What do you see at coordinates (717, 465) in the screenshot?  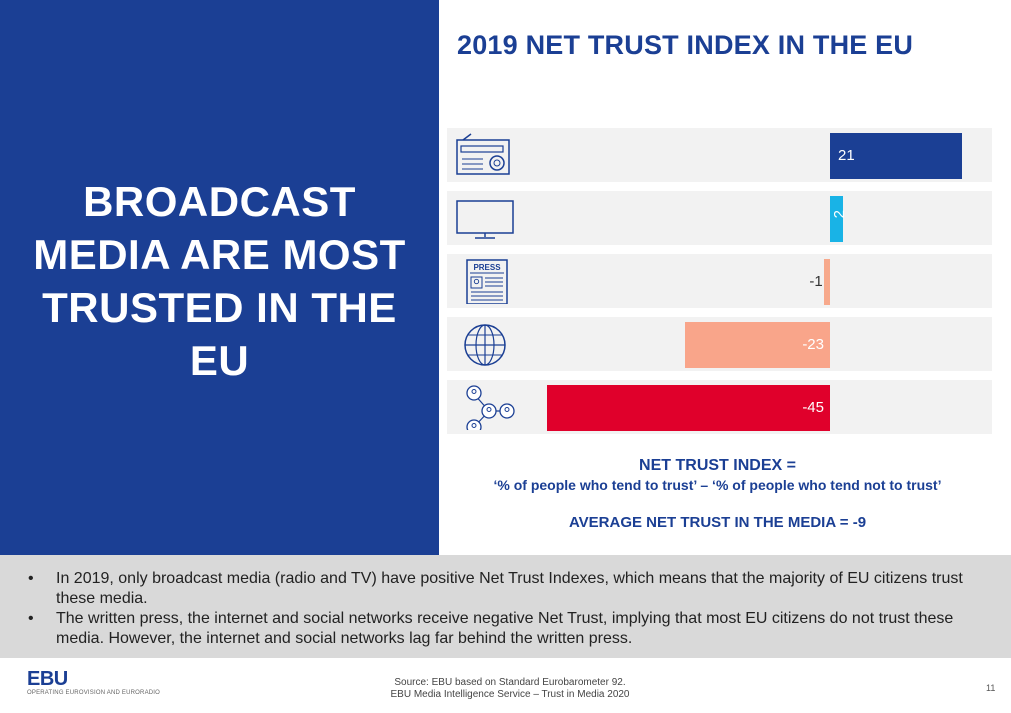 I see `formula-title: NET TRUST INDEX =` at bounding box center [717, 465].